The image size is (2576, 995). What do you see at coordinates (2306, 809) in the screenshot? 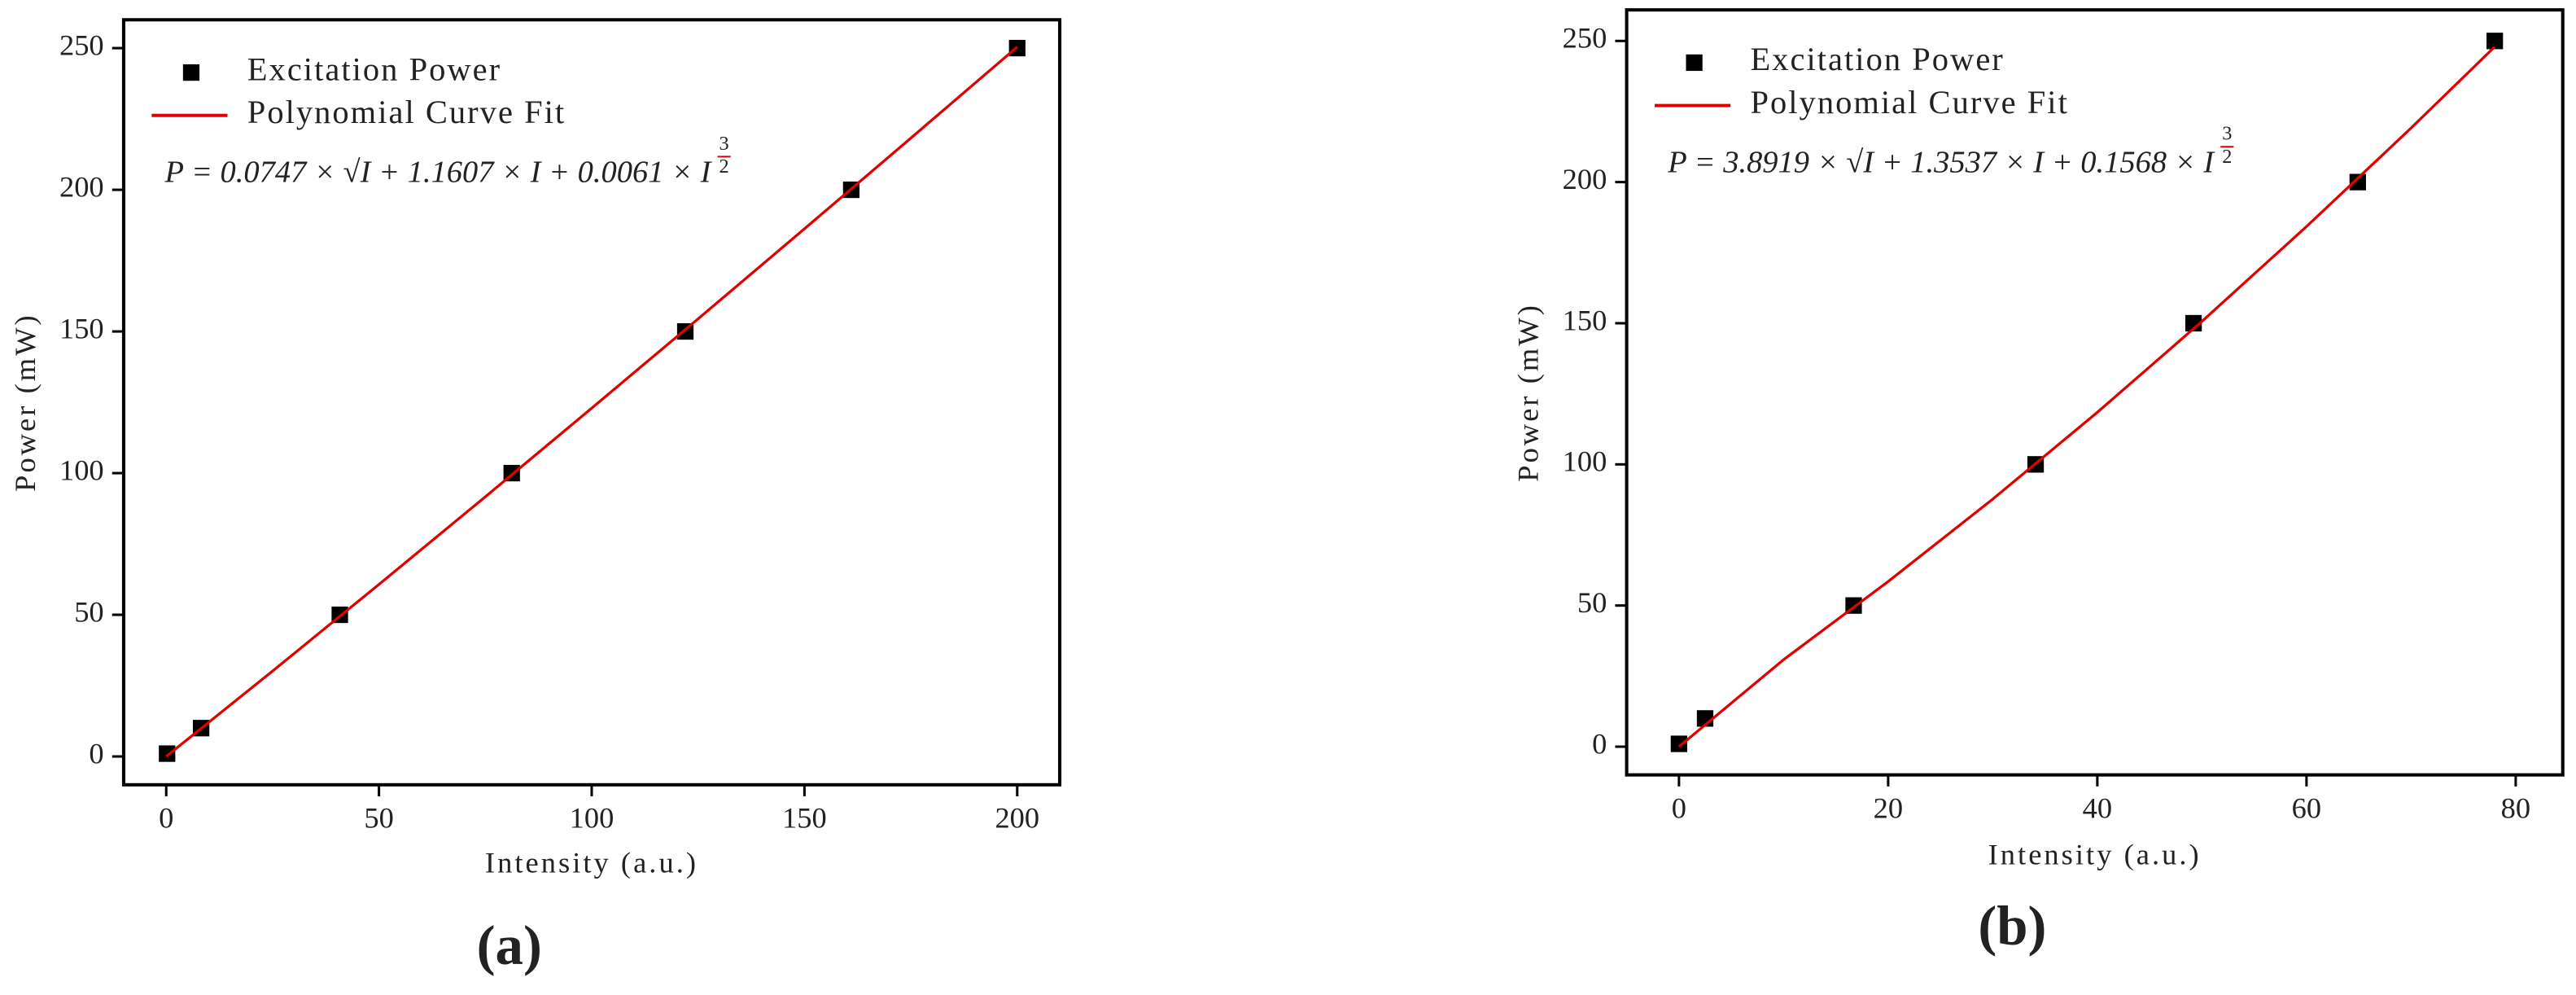
I see `x-tick-label: 60` at bounding box center [2306, 809].